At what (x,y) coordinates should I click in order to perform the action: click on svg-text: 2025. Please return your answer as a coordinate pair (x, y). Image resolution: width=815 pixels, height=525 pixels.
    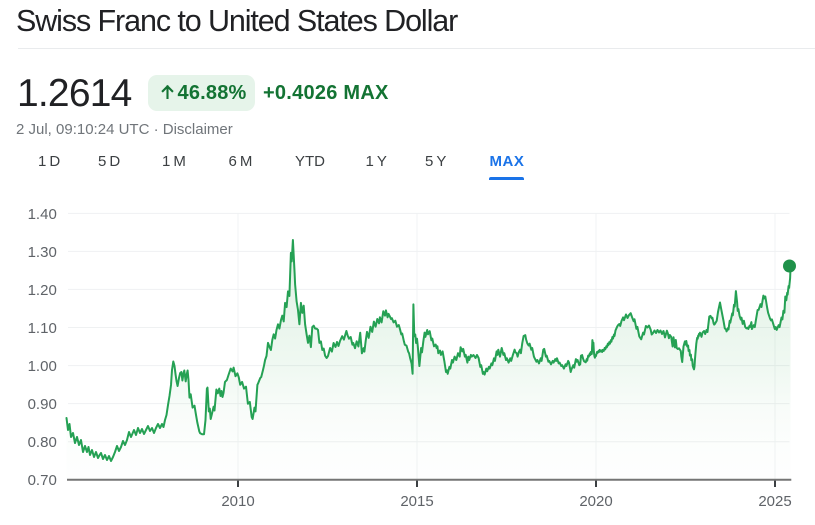
    Looking at the image, I should click on (774, 501).